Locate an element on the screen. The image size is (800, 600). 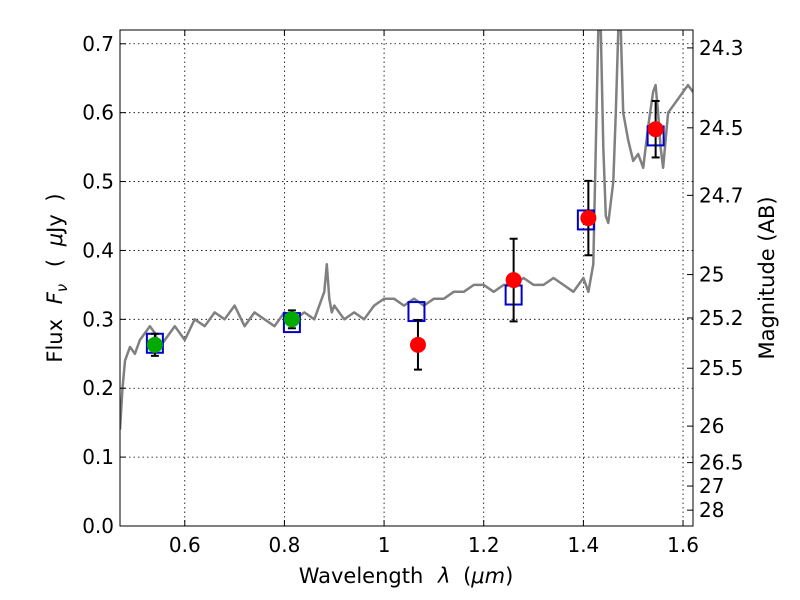
bandpass-box is located at coordinates (416, 312).